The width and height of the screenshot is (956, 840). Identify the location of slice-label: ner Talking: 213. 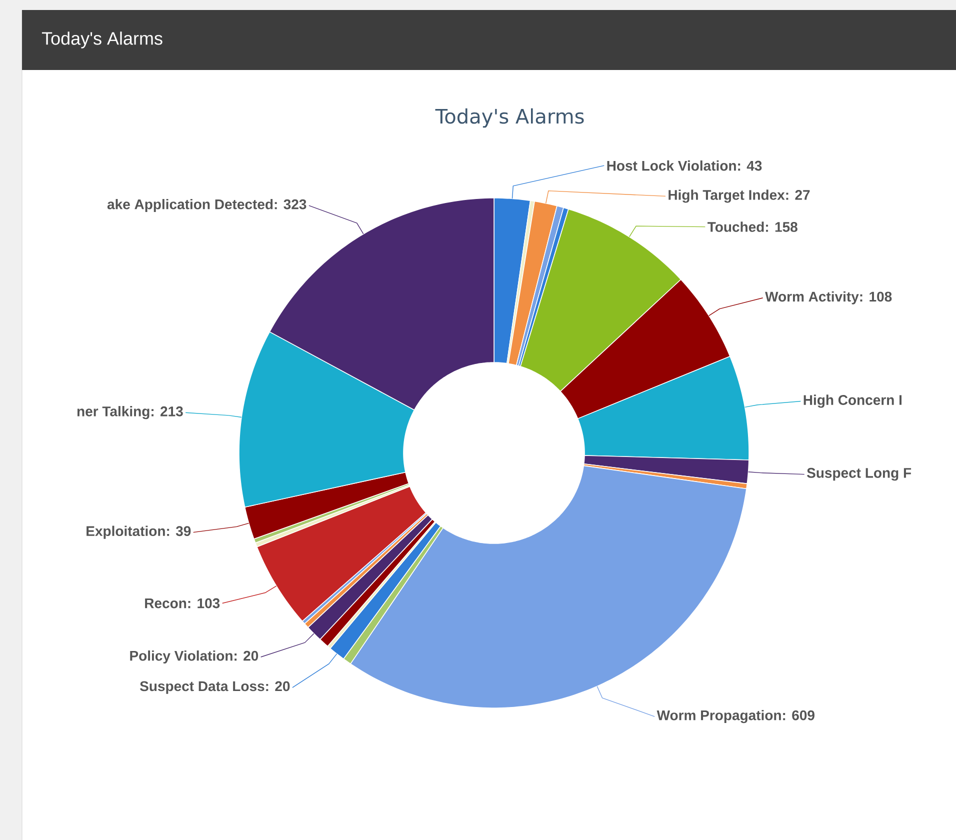
(130, 413).